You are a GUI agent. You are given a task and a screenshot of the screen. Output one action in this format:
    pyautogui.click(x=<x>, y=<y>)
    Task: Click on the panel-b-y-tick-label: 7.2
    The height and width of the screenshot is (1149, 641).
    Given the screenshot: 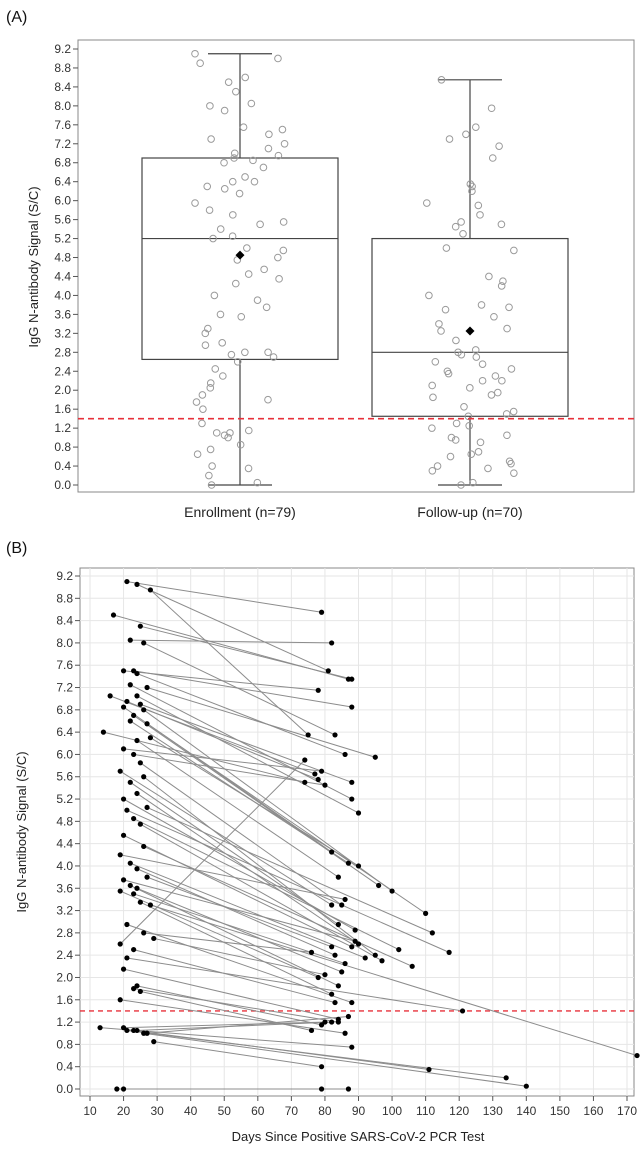 What is the action you would take?
    pyautogui.click(x=64, y=688)
    